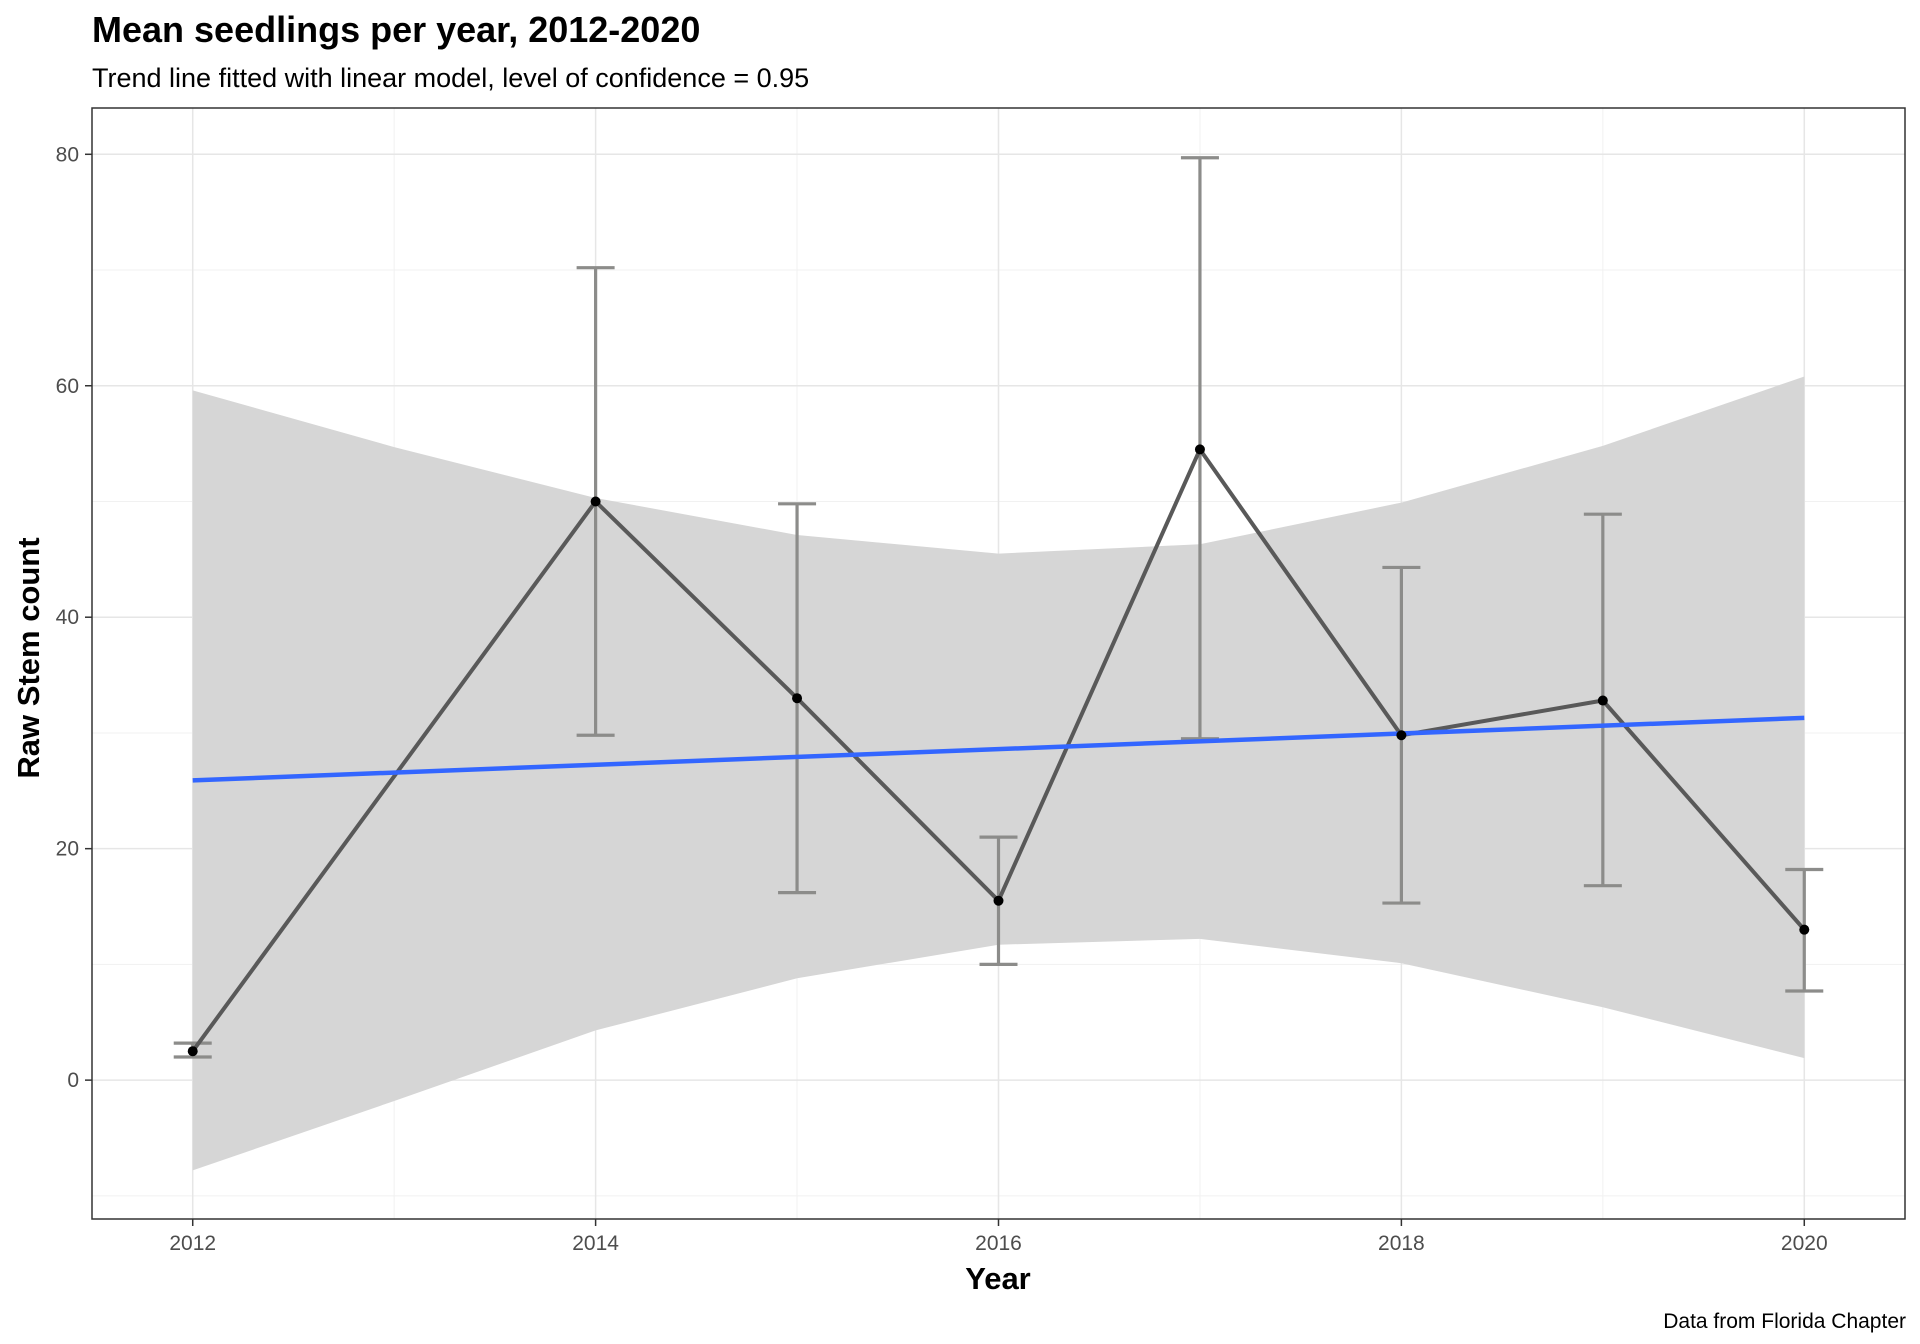 This screenshot has height=1344, width=1920. I want to click on y-tick-label: 60, so click(67, 386).